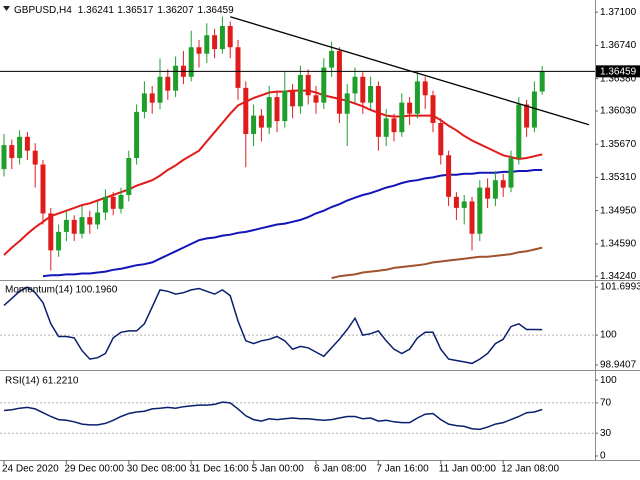 This screenshot has height=480, width=640. I want to click on x-tick-label: 12 Jan 08:00, so click(530, 469).